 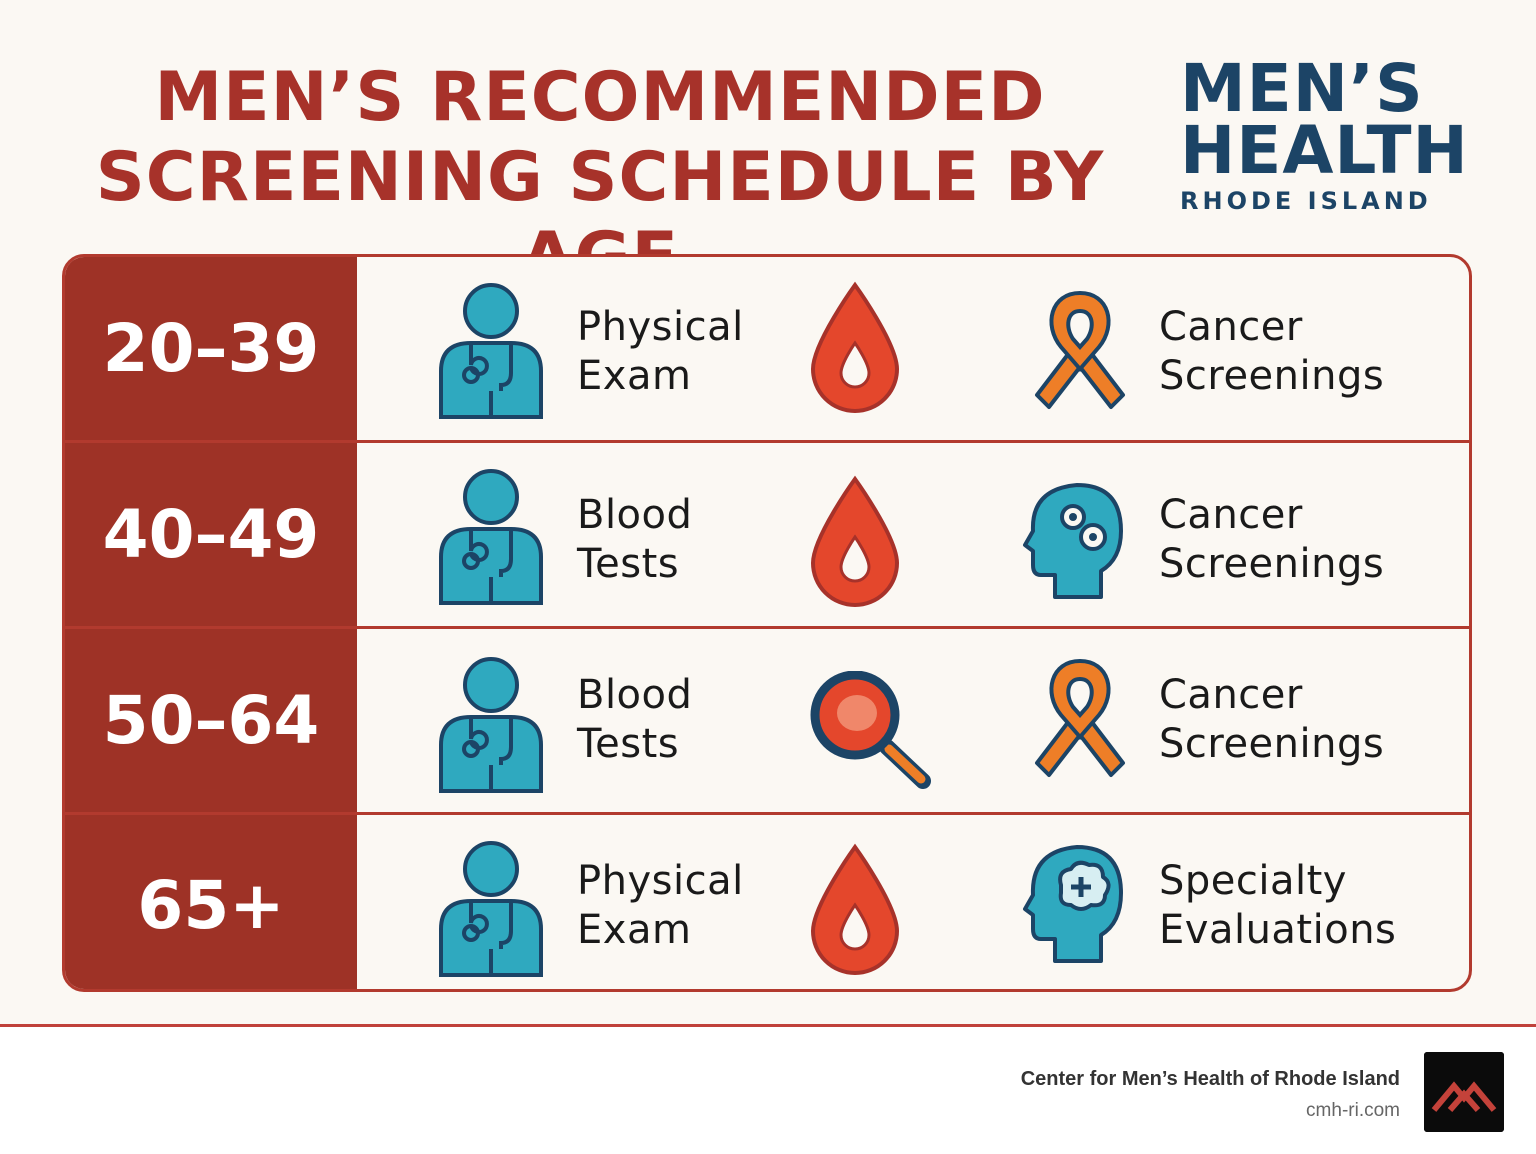 I want to click on brand-logo: MEN’S HEALTH RHODE ISLAND, so click(x=1324, y=133).